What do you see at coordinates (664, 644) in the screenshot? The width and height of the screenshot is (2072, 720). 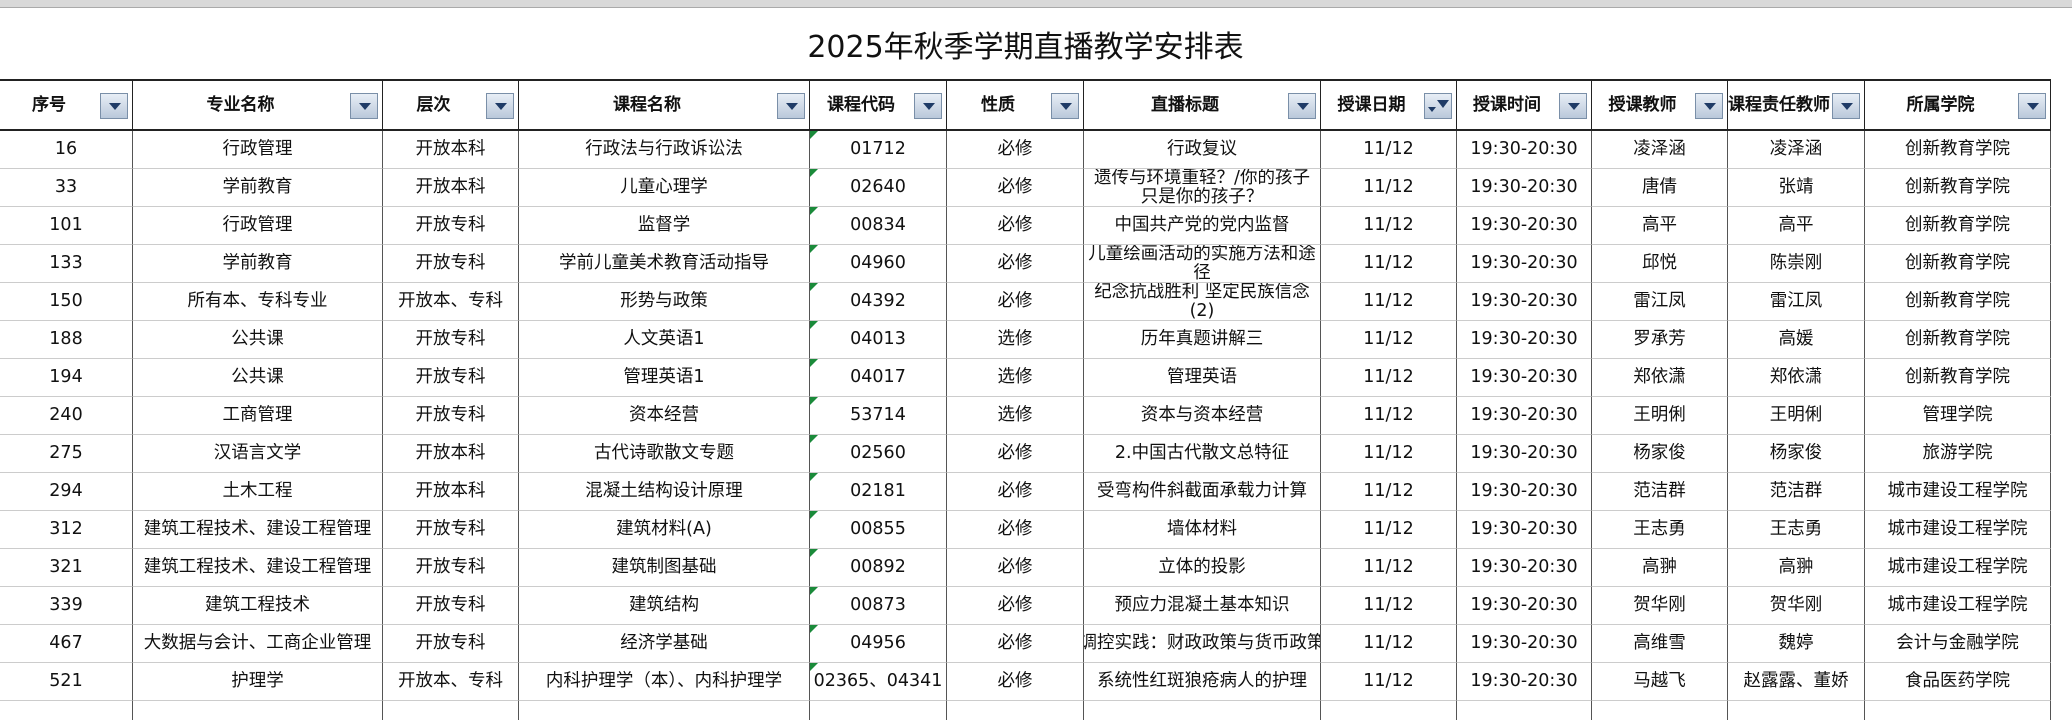 I see `table-cell: 经济学基础` at bounding box center [664, 644].